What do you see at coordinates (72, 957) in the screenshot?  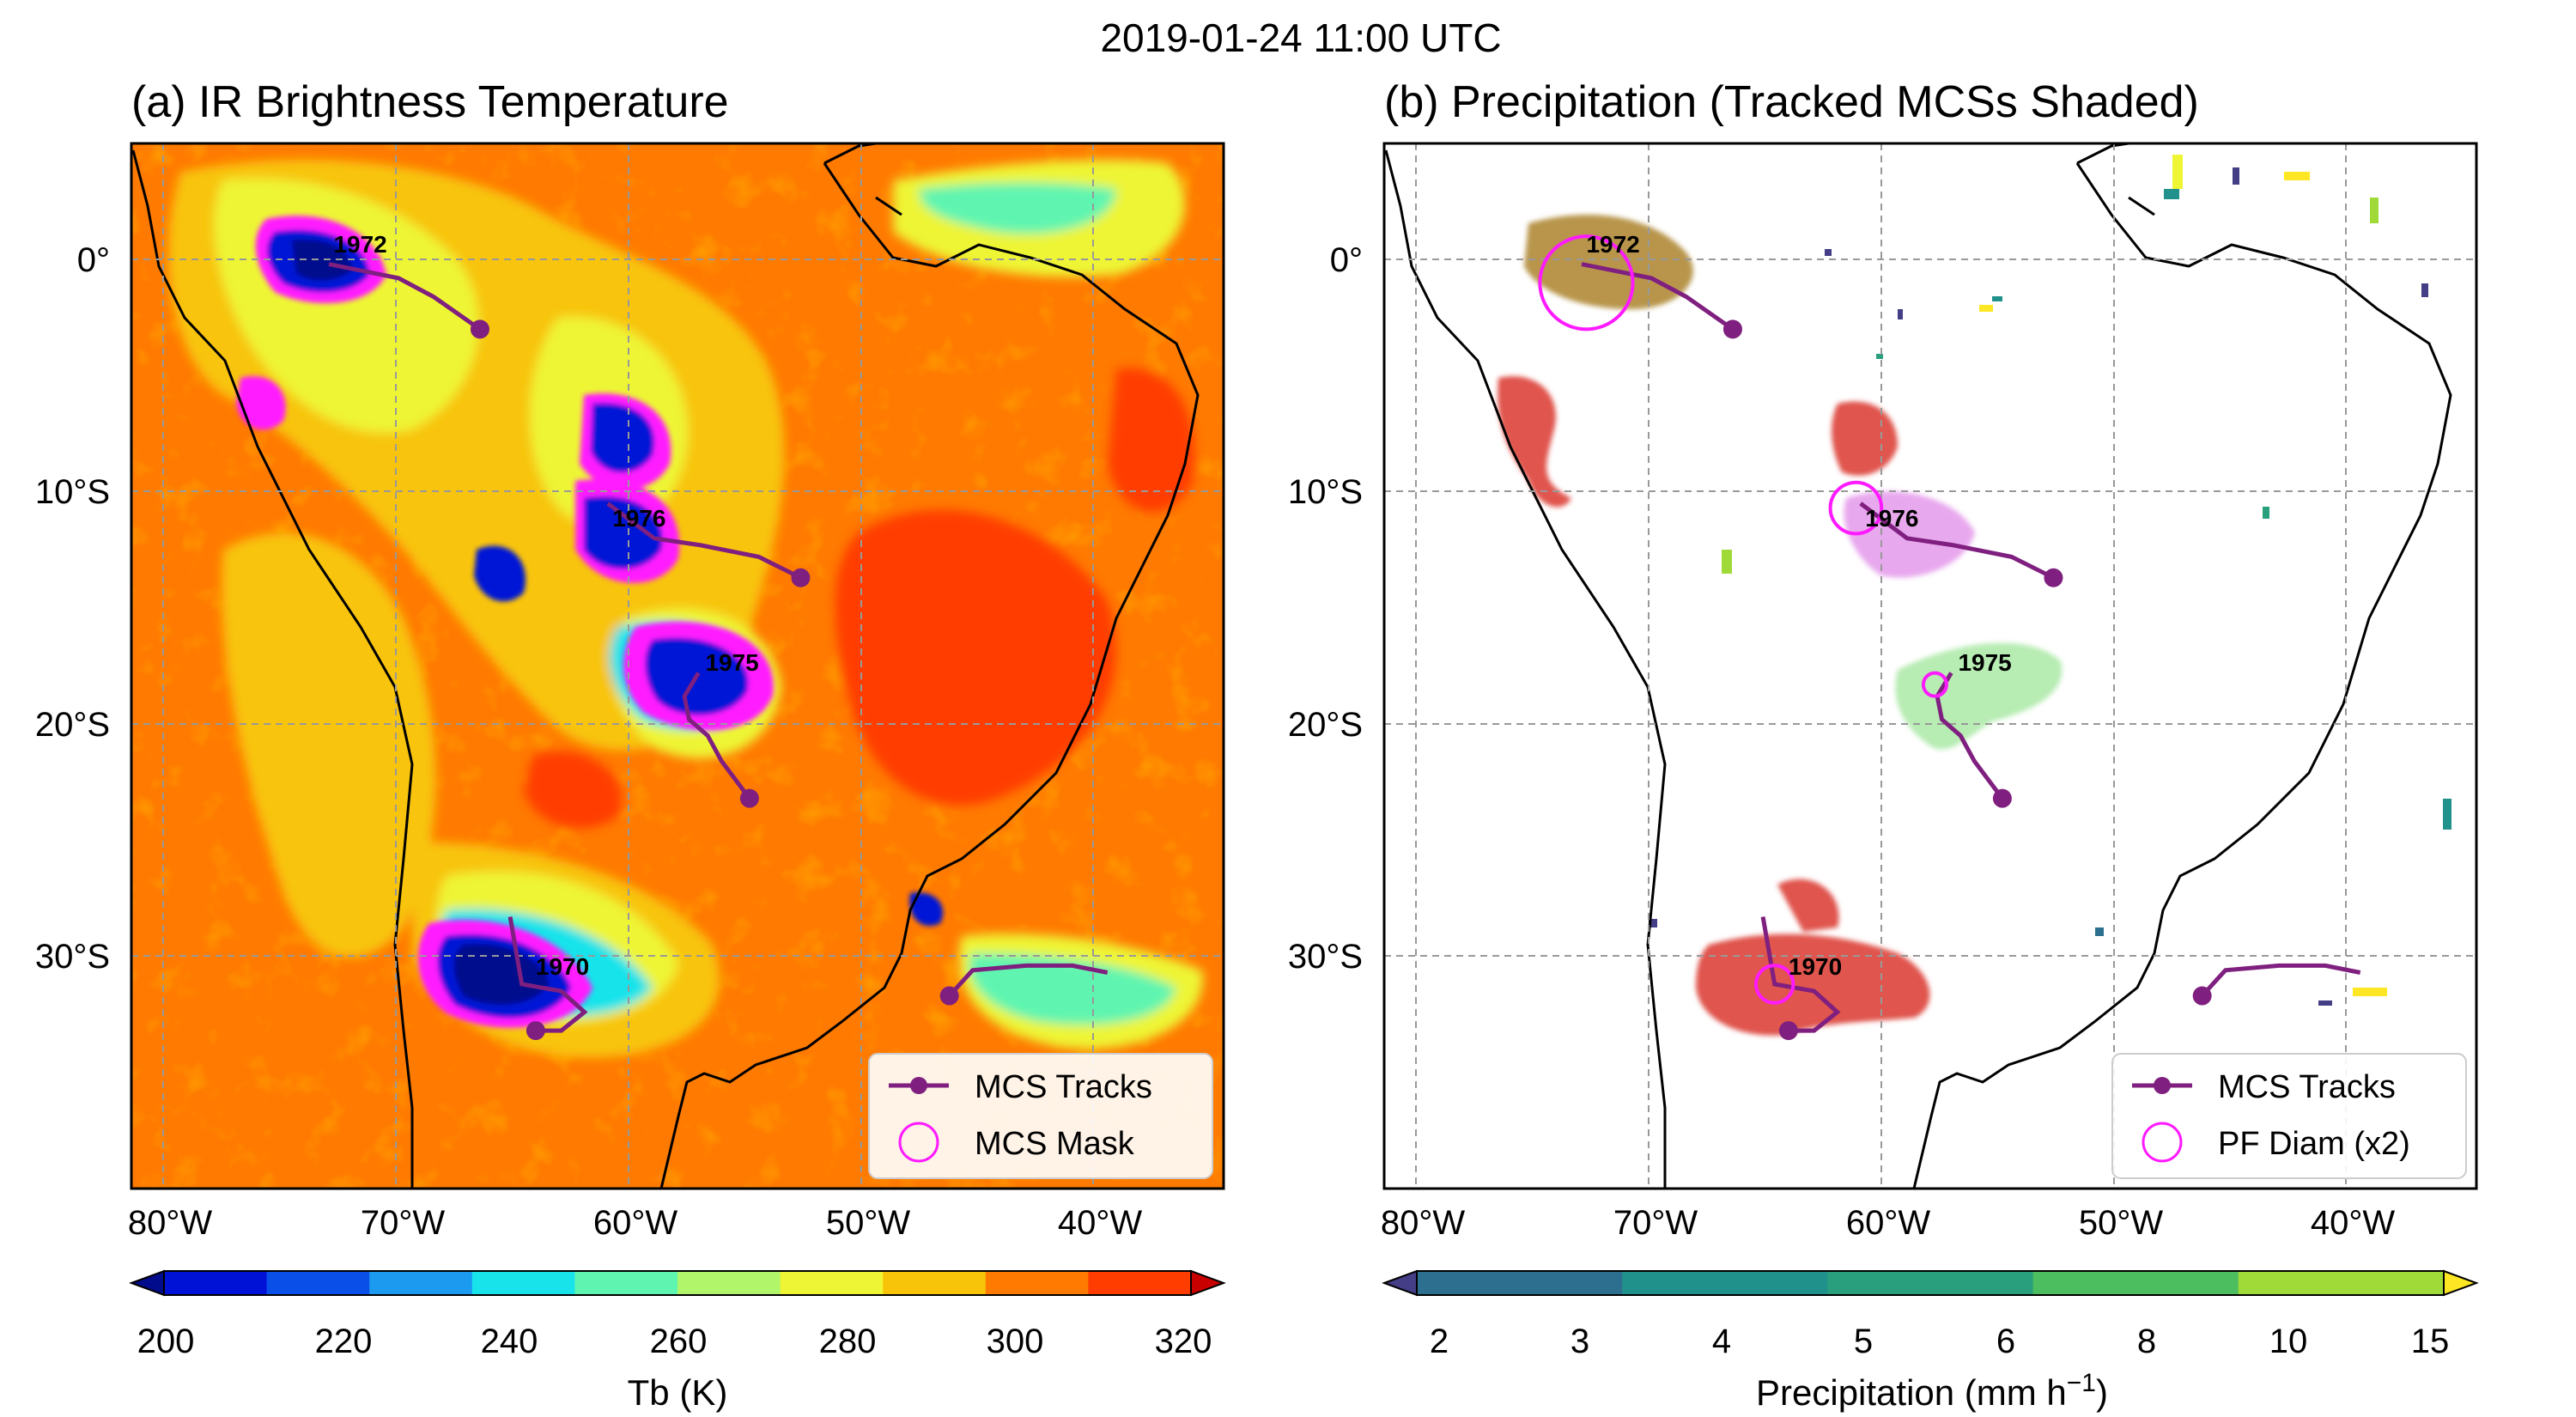 I see `lat-label: 30°S` at bounding box center [72, 957].